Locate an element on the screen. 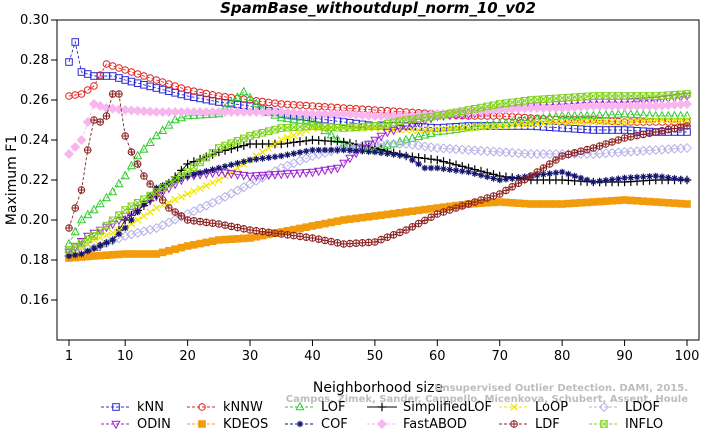  x-axis: 1 10 20 30 40 50 60 70 80 90 100 is located at coordinates (382, 352).